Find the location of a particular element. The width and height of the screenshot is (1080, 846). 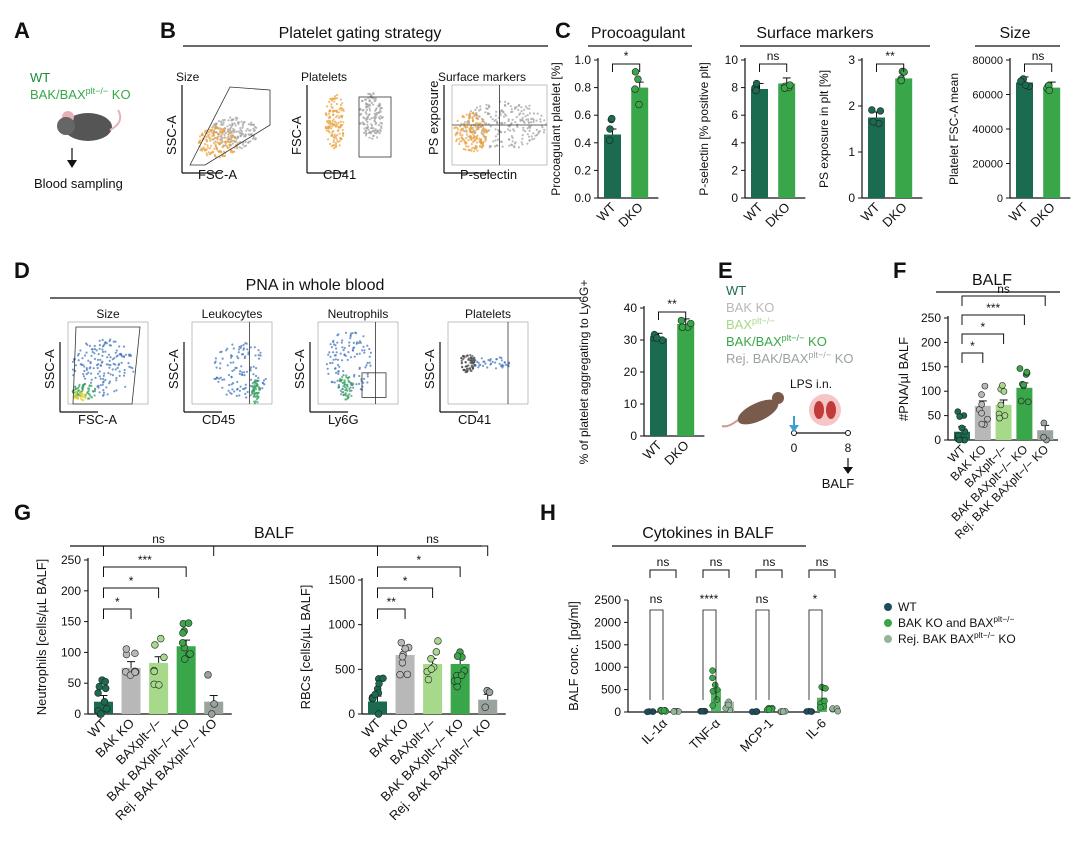

y-tick-label: 30 is located at coordinates (631, 340).